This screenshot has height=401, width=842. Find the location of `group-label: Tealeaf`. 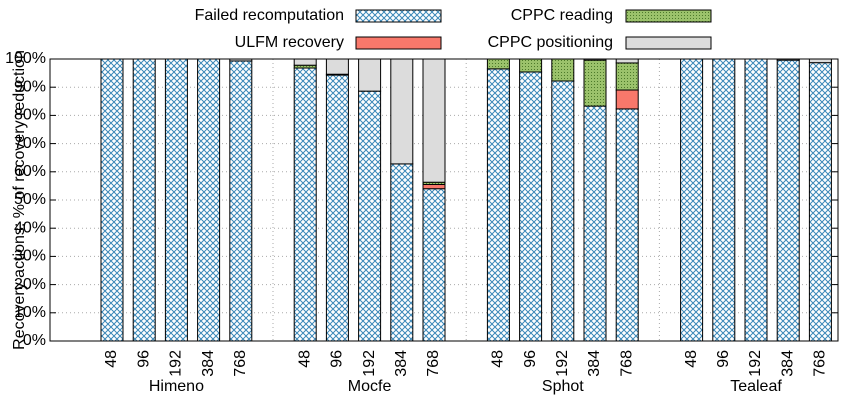

group-label: Tealeaf is located at coordinates (756, 386).